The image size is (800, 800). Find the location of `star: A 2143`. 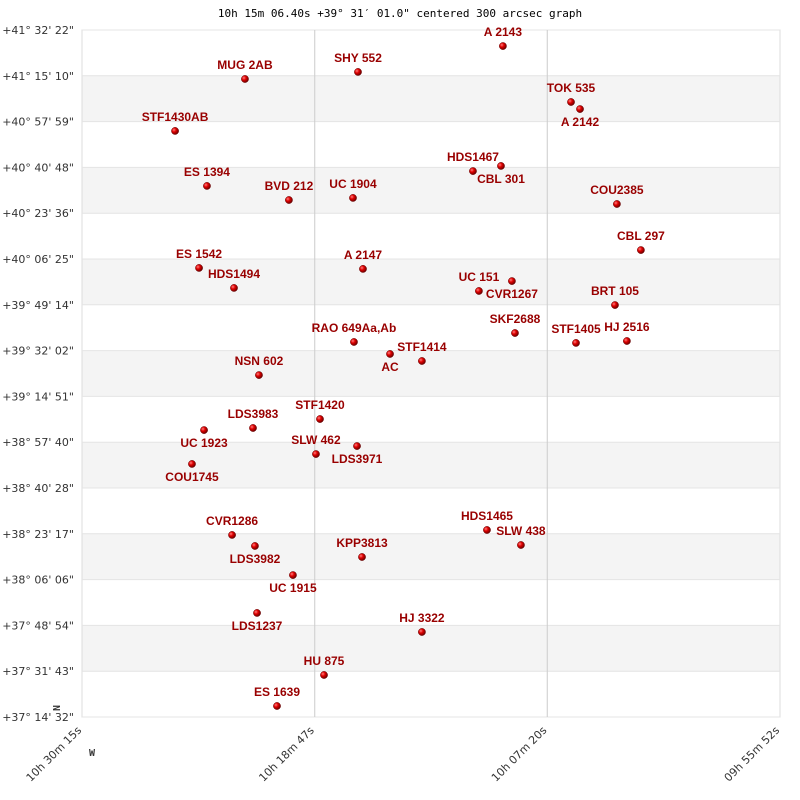

star: A 2143 is located at coordinates (503, 37).